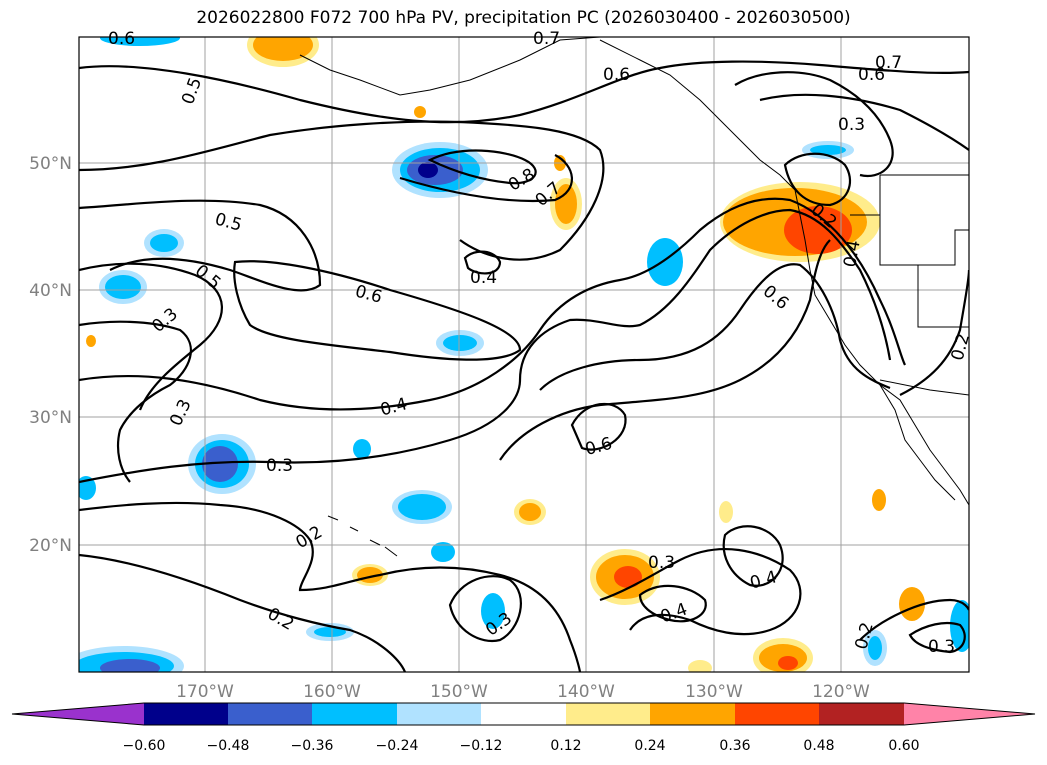  What do you see at coordinates (969, 714) in the screenshot?
I see `colorbar-extend-max` at bounding box center [969, 714].